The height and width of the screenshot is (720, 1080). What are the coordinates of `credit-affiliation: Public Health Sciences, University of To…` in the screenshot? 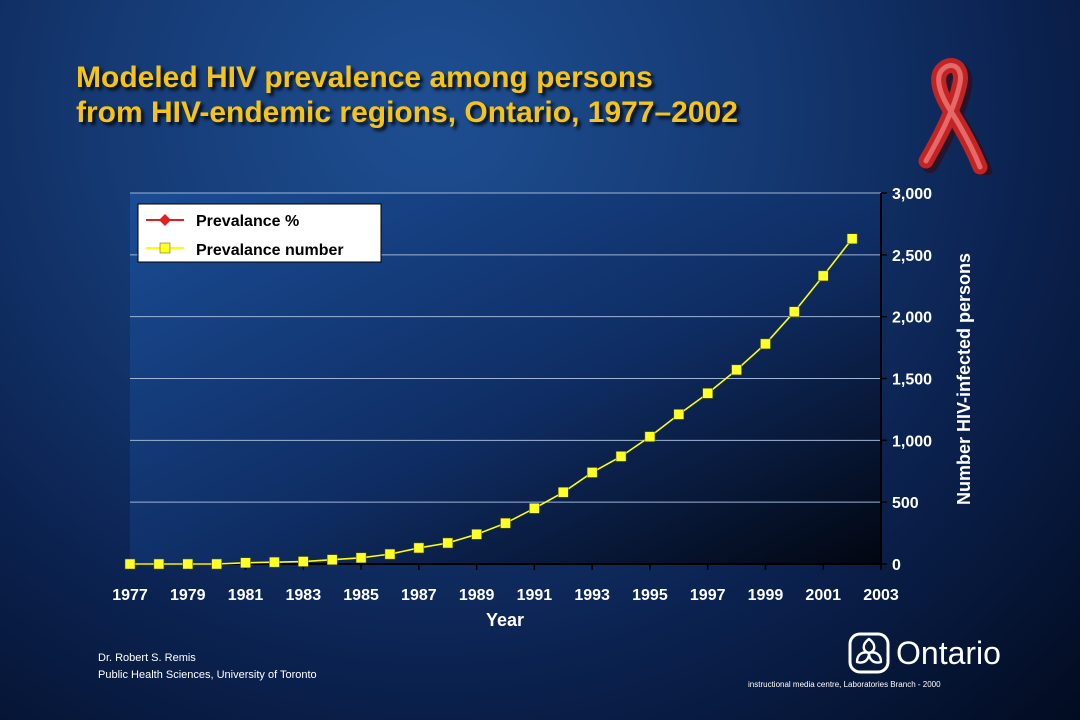 It's located at (207, 675).